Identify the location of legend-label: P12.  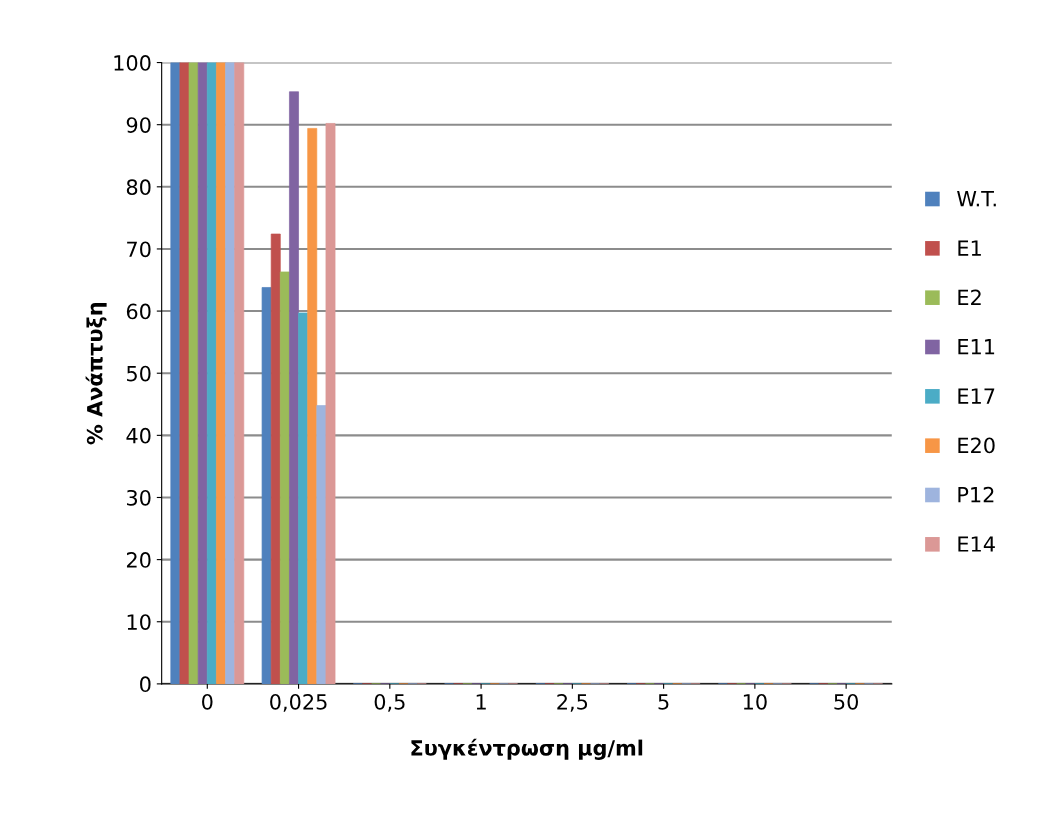
(976, 494).